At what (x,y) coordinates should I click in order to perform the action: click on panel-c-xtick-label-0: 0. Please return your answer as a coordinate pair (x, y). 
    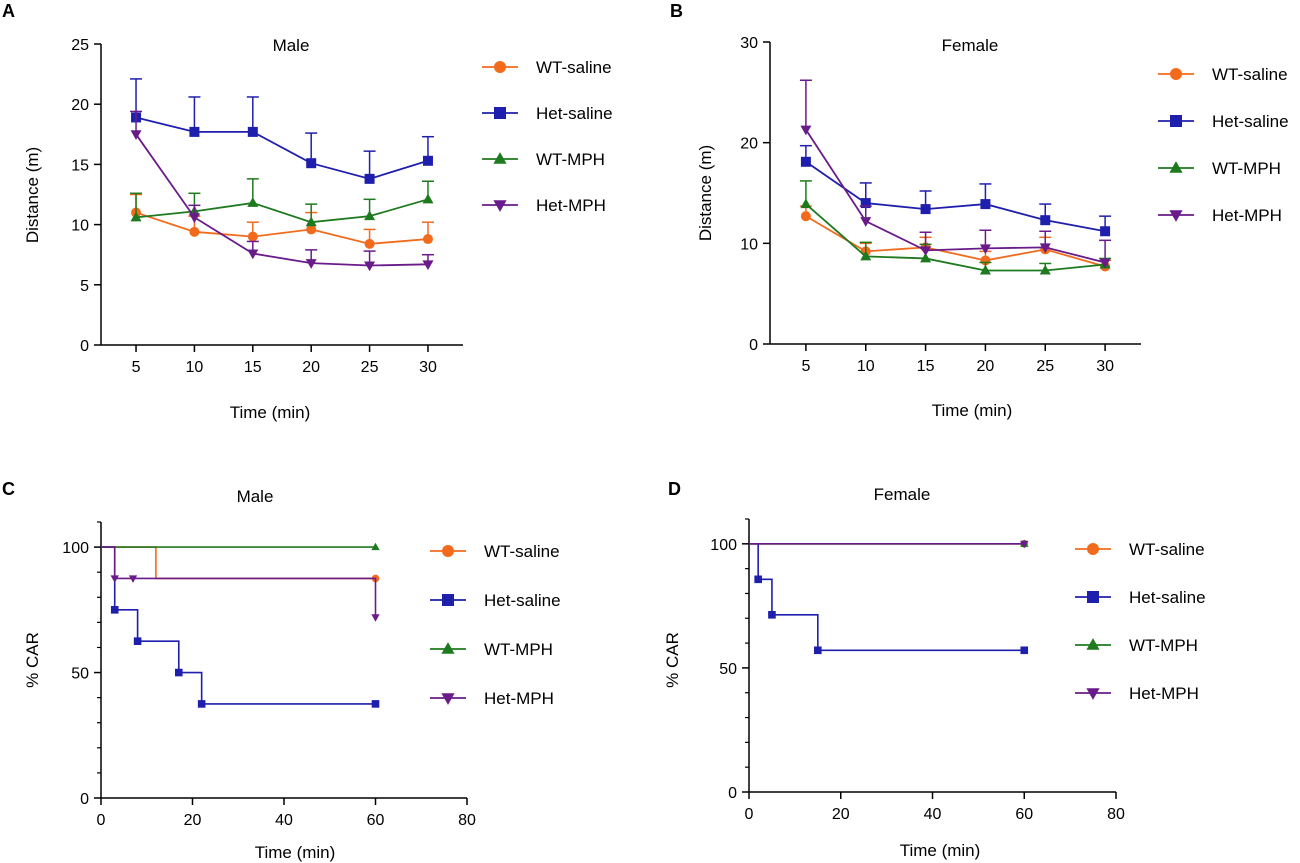
    Looking at the image, I should click on (101, 820).